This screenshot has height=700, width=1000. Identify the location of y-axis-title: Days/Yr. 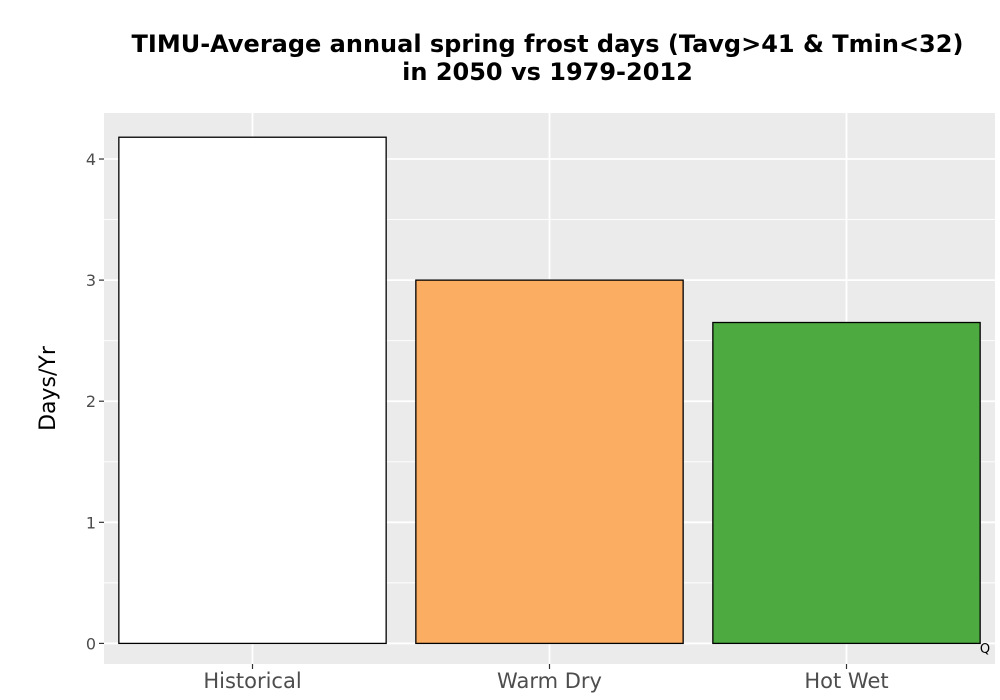
(48, 388).